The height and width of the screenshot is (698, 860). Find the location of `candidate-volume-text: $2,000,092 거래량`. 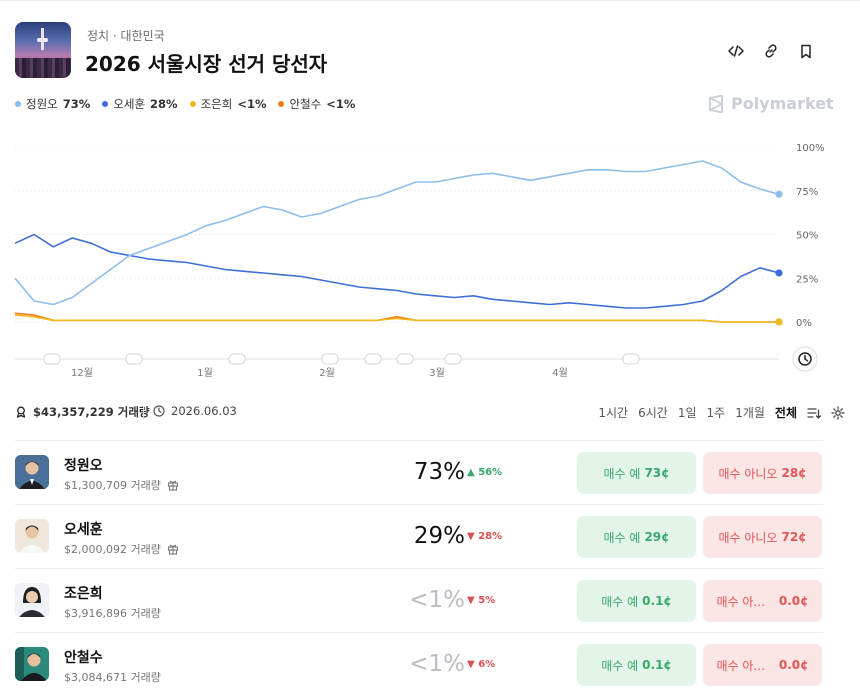

candidate-volume-text: $2,000,092 거래량 is located at coordinates (112, 549).